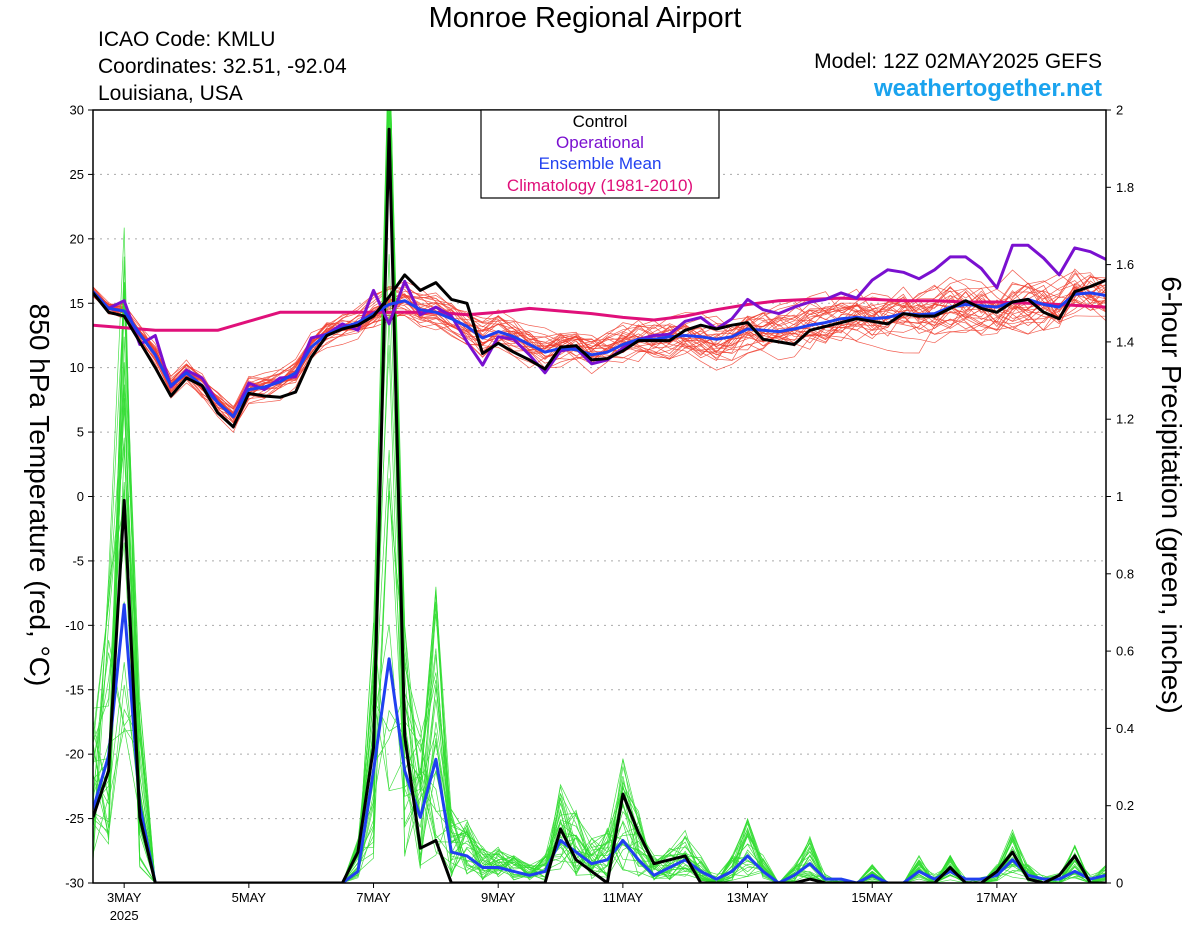  I want to click on model-run: Model: 12Z 02MAY2025 GEFS, so click(958, 61).